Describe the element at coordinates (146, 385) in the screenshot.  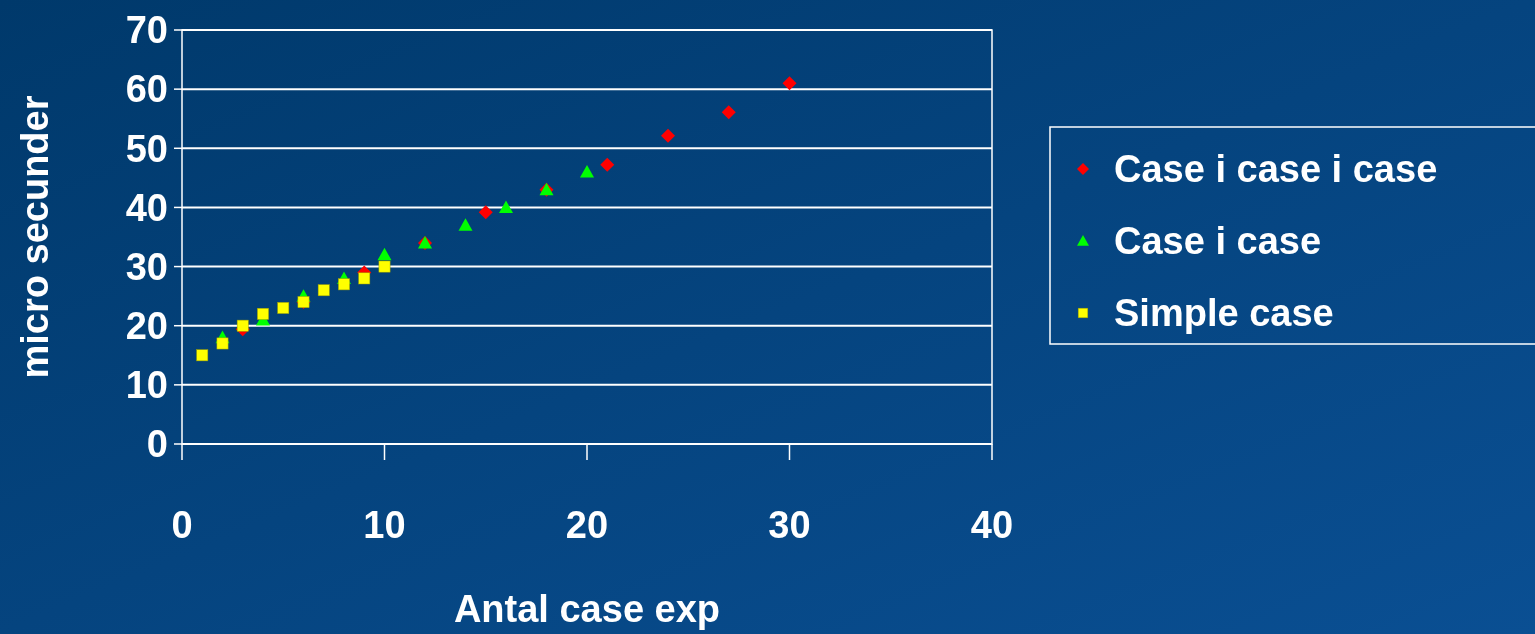
I see `y-tick-label: 10` at that location.